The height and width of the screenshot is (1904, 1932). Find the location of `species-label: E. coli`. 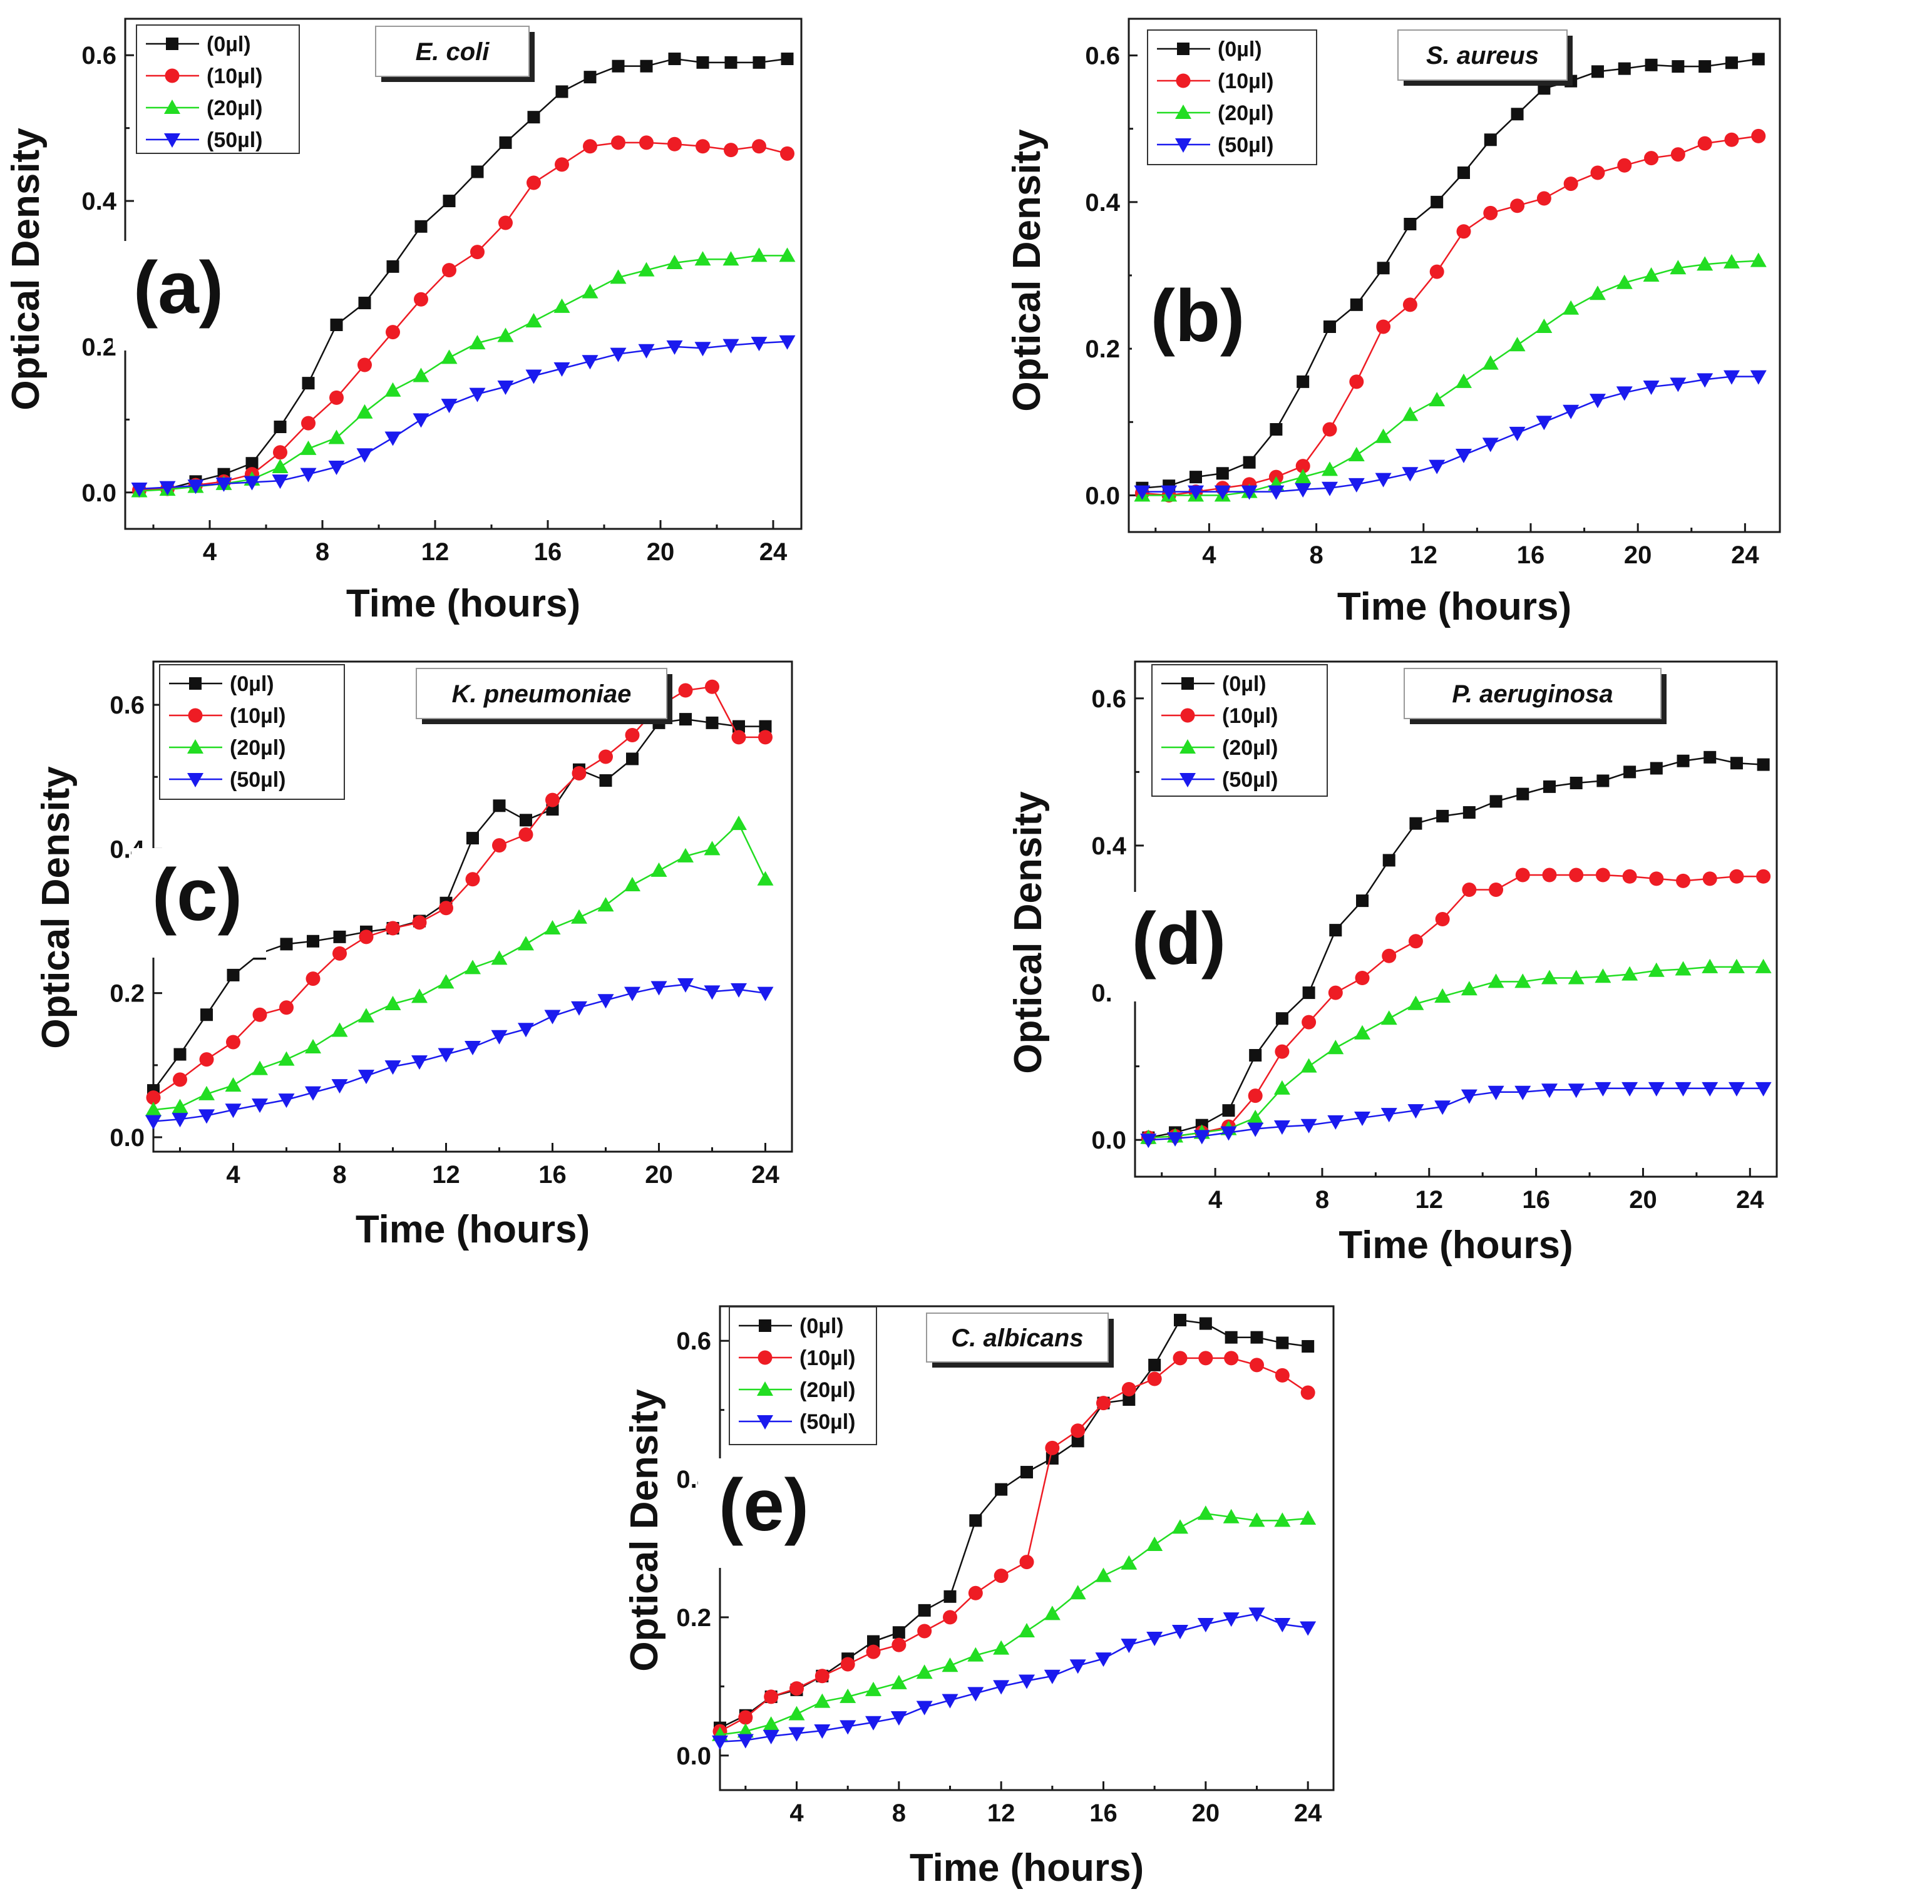

species-label: E. coli is located at coordinates (453, 52).